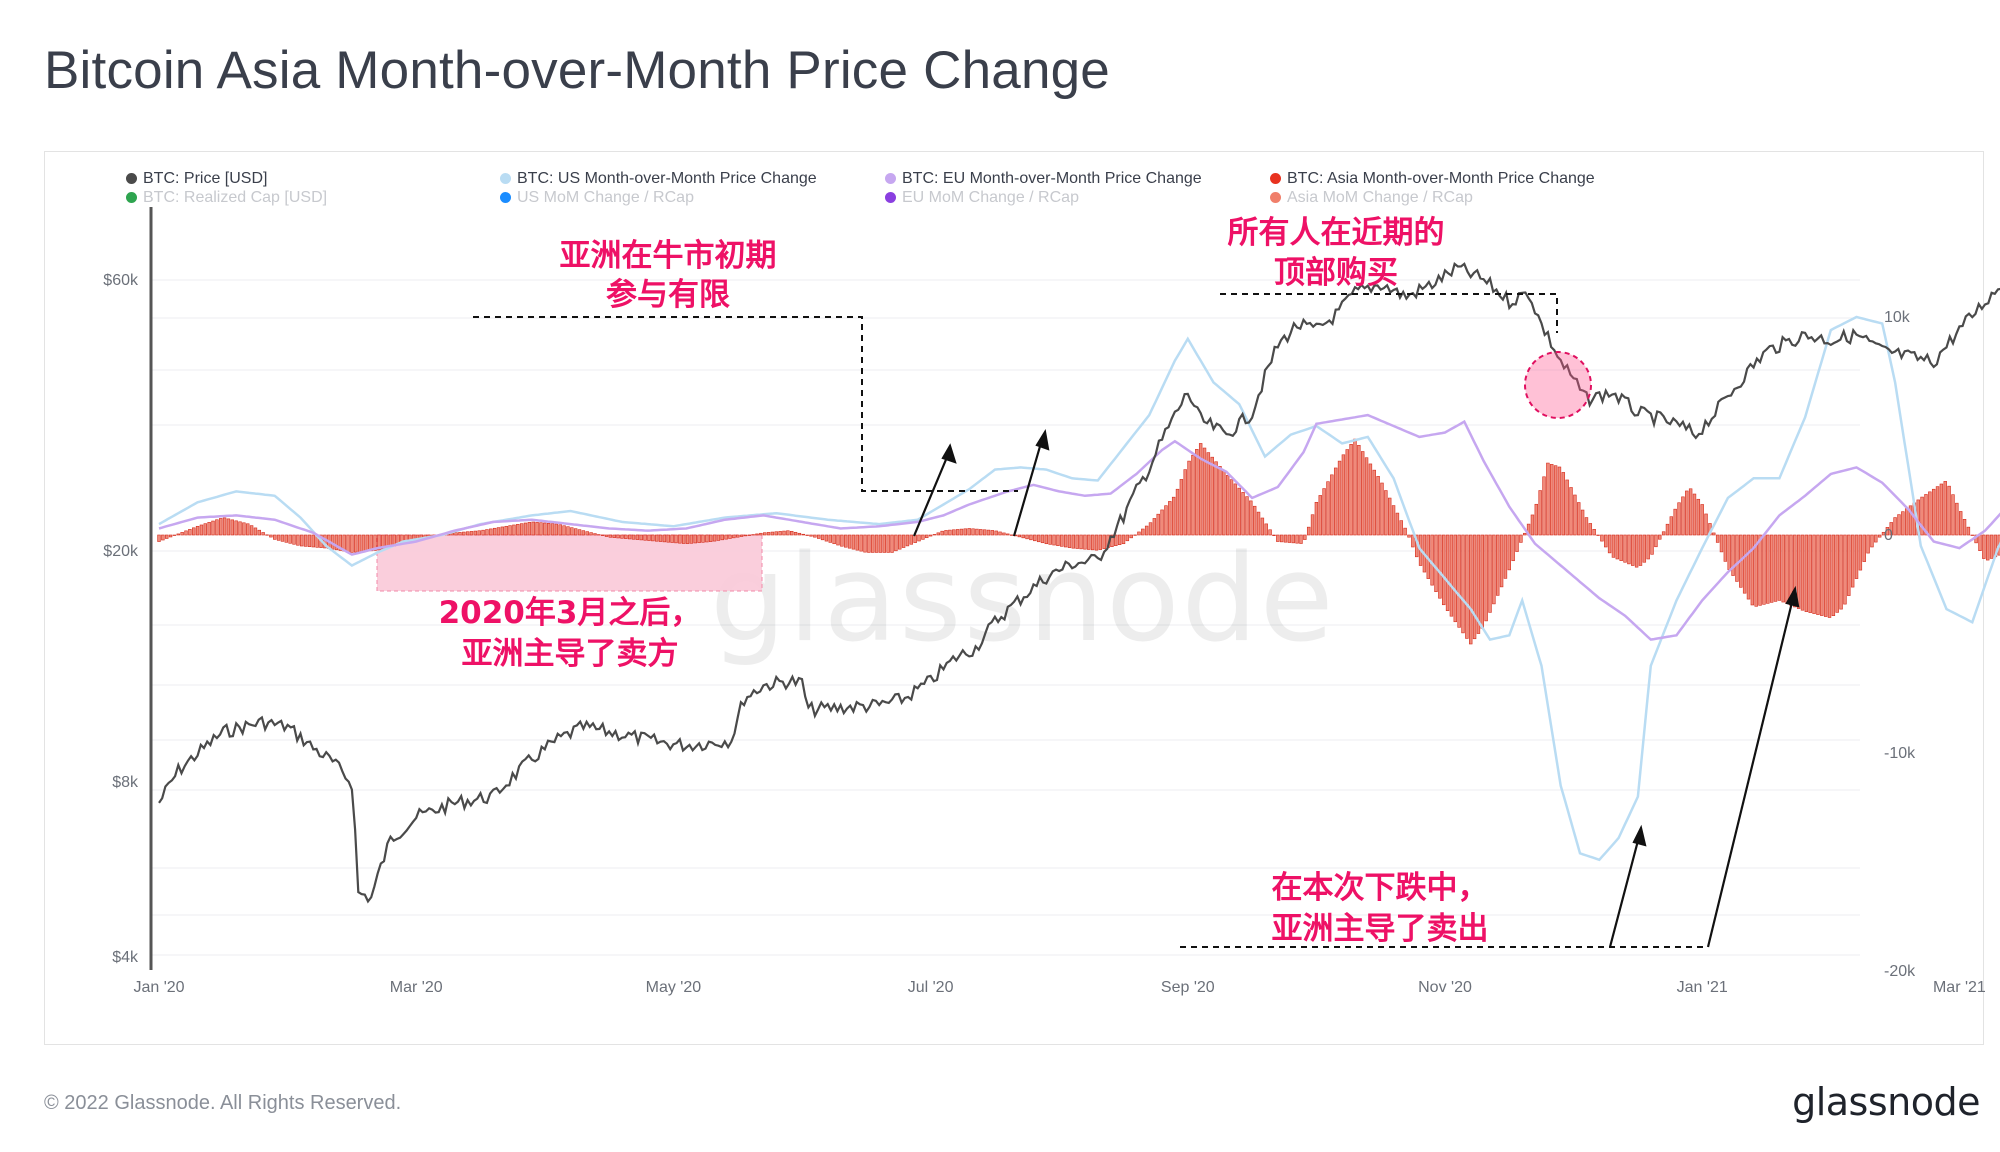 This screenshot has width=2000, height=1152. I want to click on annotation-after-march-line2: 亚洲主导了卖方, so click(570, 654).